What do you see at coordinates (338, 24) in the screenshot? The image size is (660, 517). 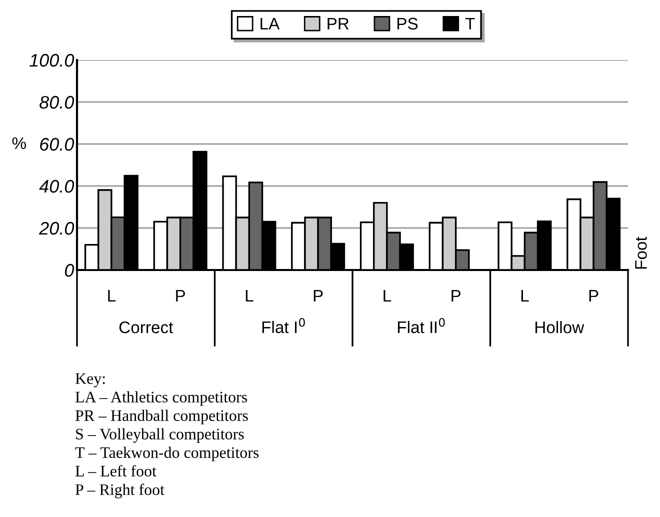 I see `legend-label: PR` at bounding box center [338, 24].